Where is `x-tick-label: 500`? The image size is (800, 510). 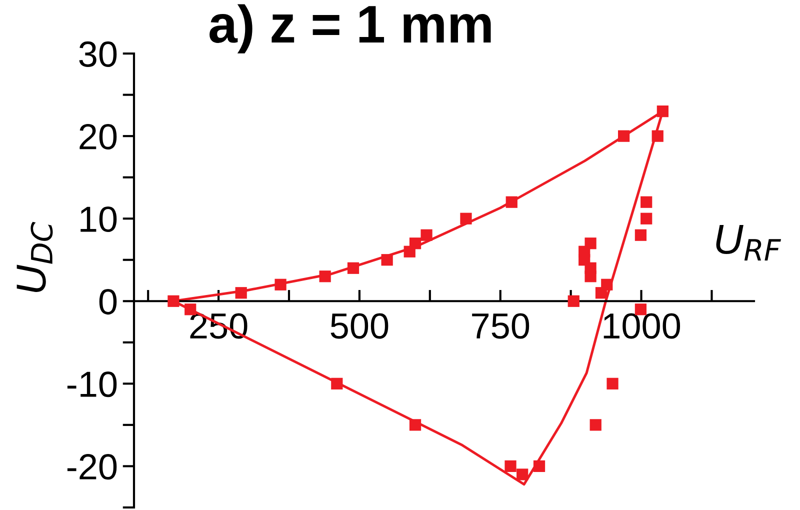
x-tick-label: 500 is located at coordinates (359, 326).